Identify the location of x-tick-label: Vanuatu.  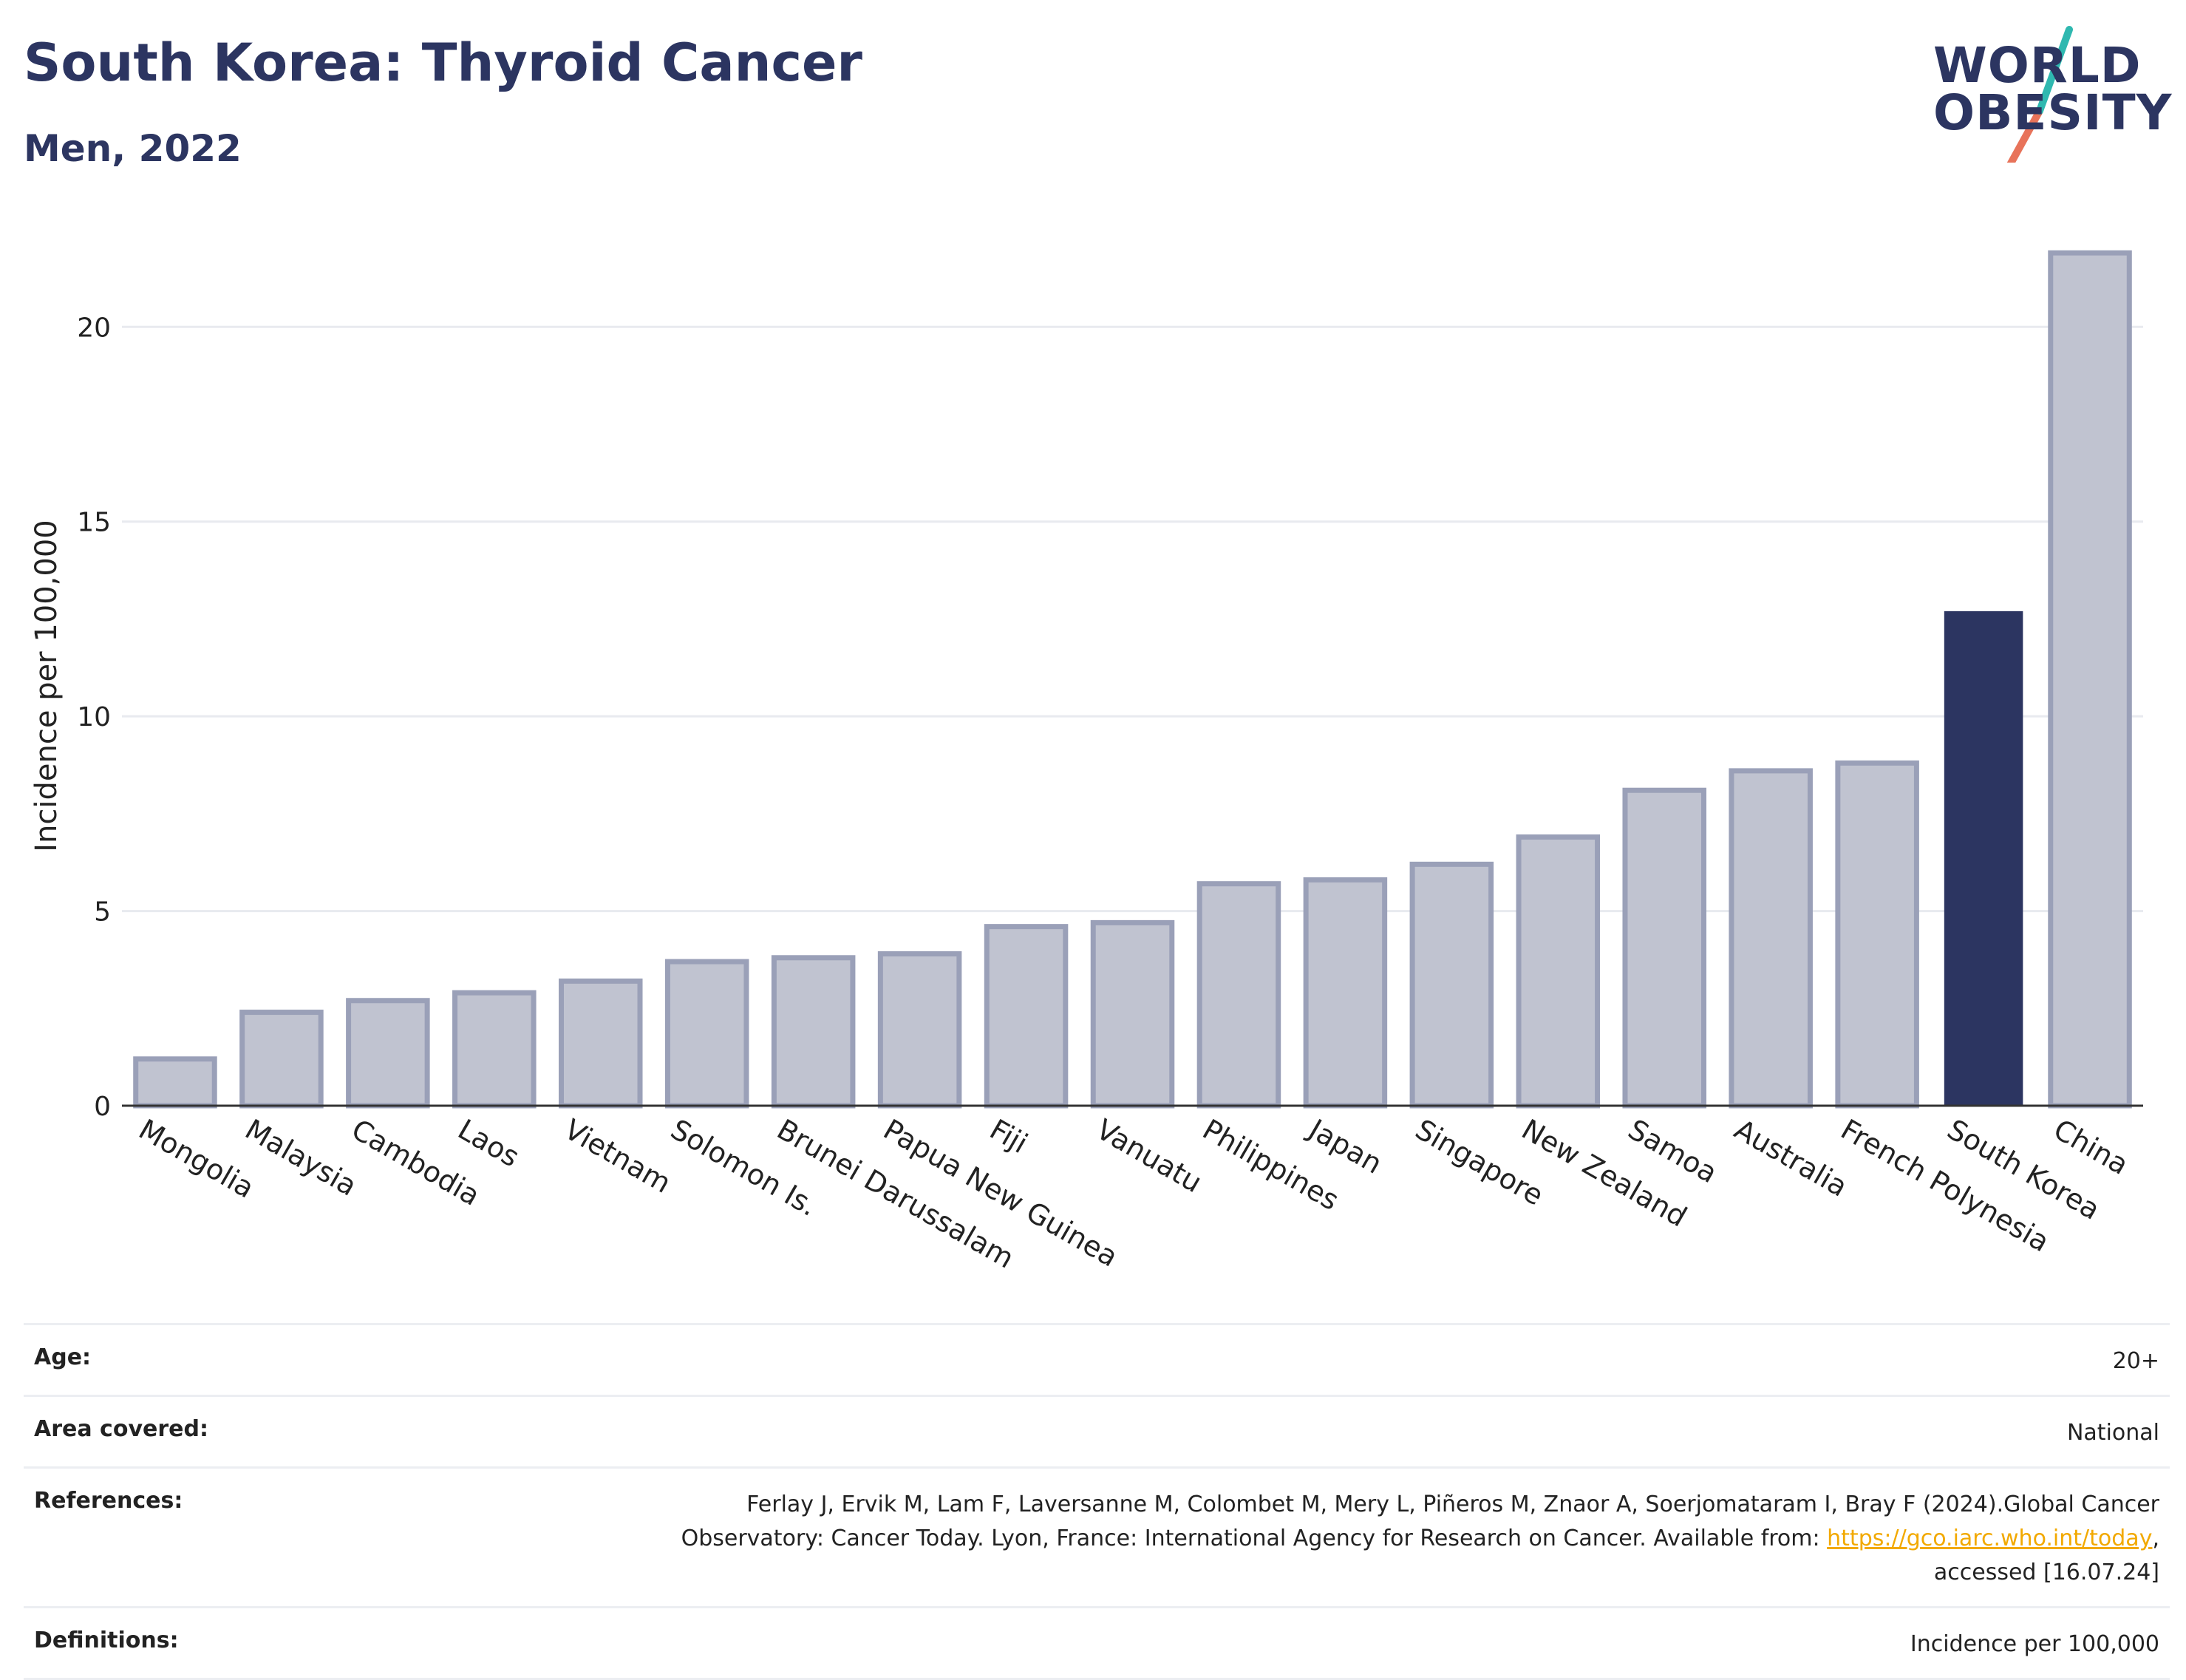
(1150, 1156).